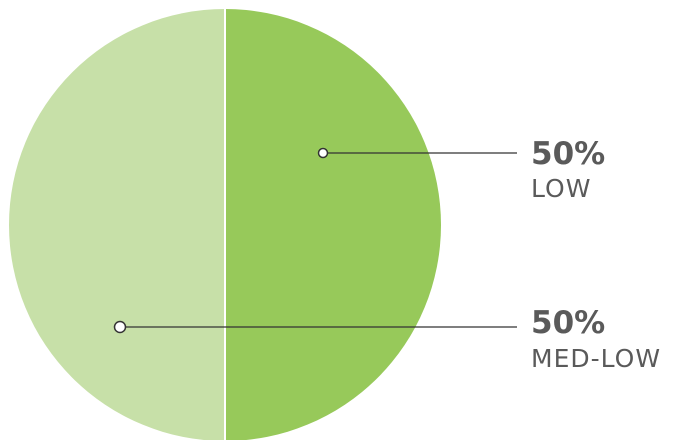 The height and width of the screenshot is (440, 689). Describe the element at coordinates (596, 358) in the screenshot. I see `slice-med-low-label: MED-LOW` at that location.